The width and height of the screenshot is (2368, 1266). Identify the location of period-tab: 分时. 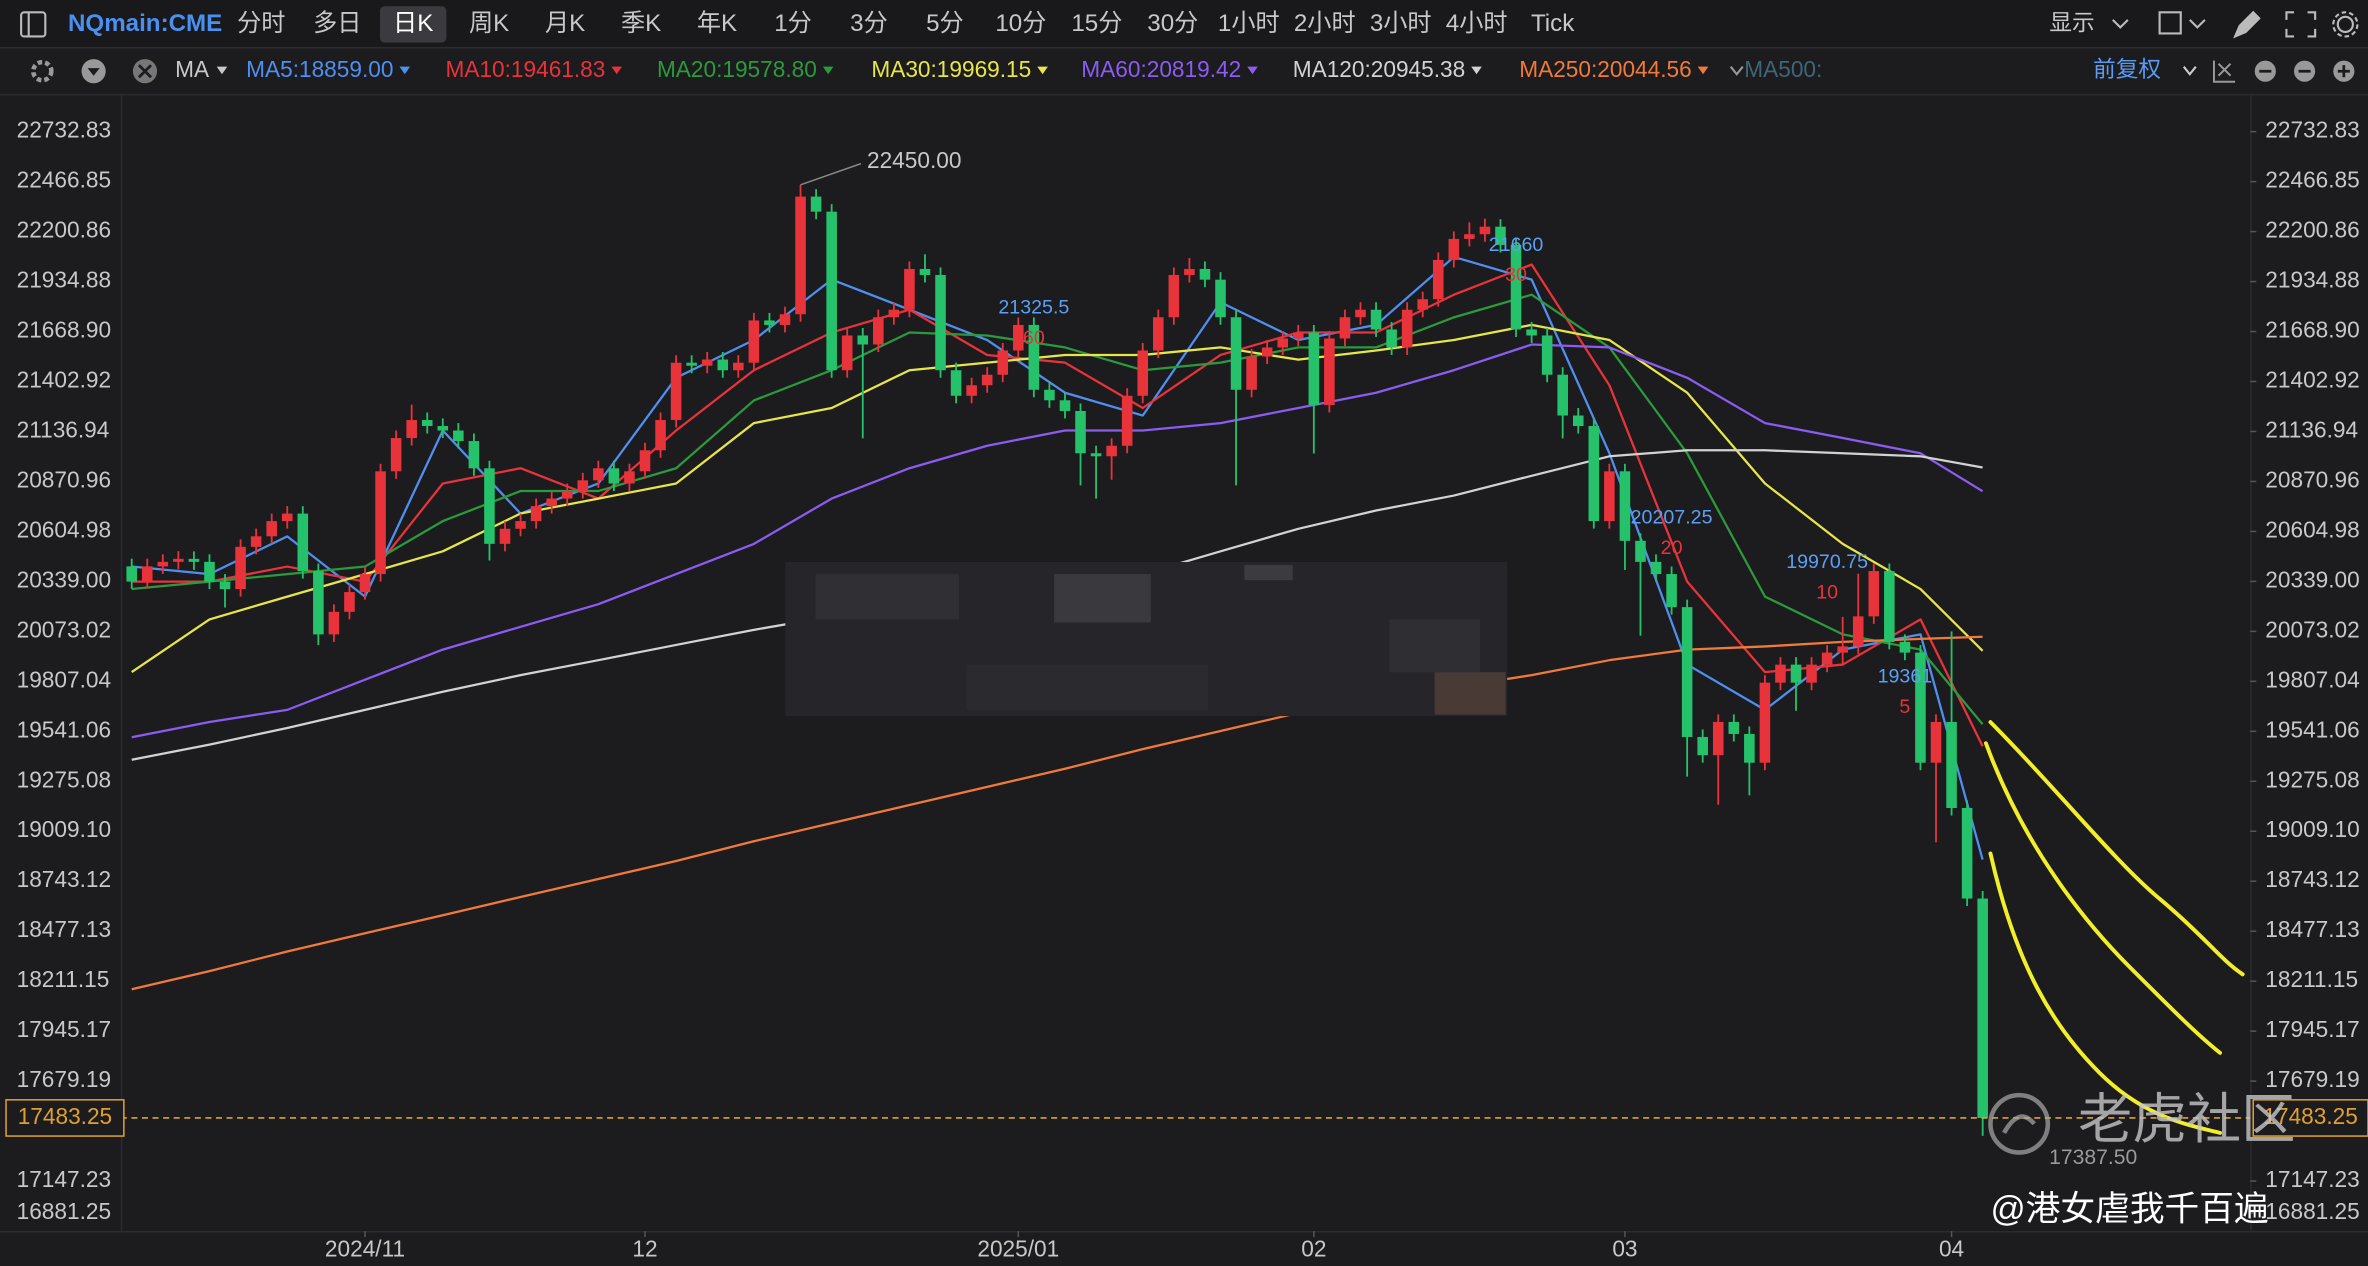
(261, 23).